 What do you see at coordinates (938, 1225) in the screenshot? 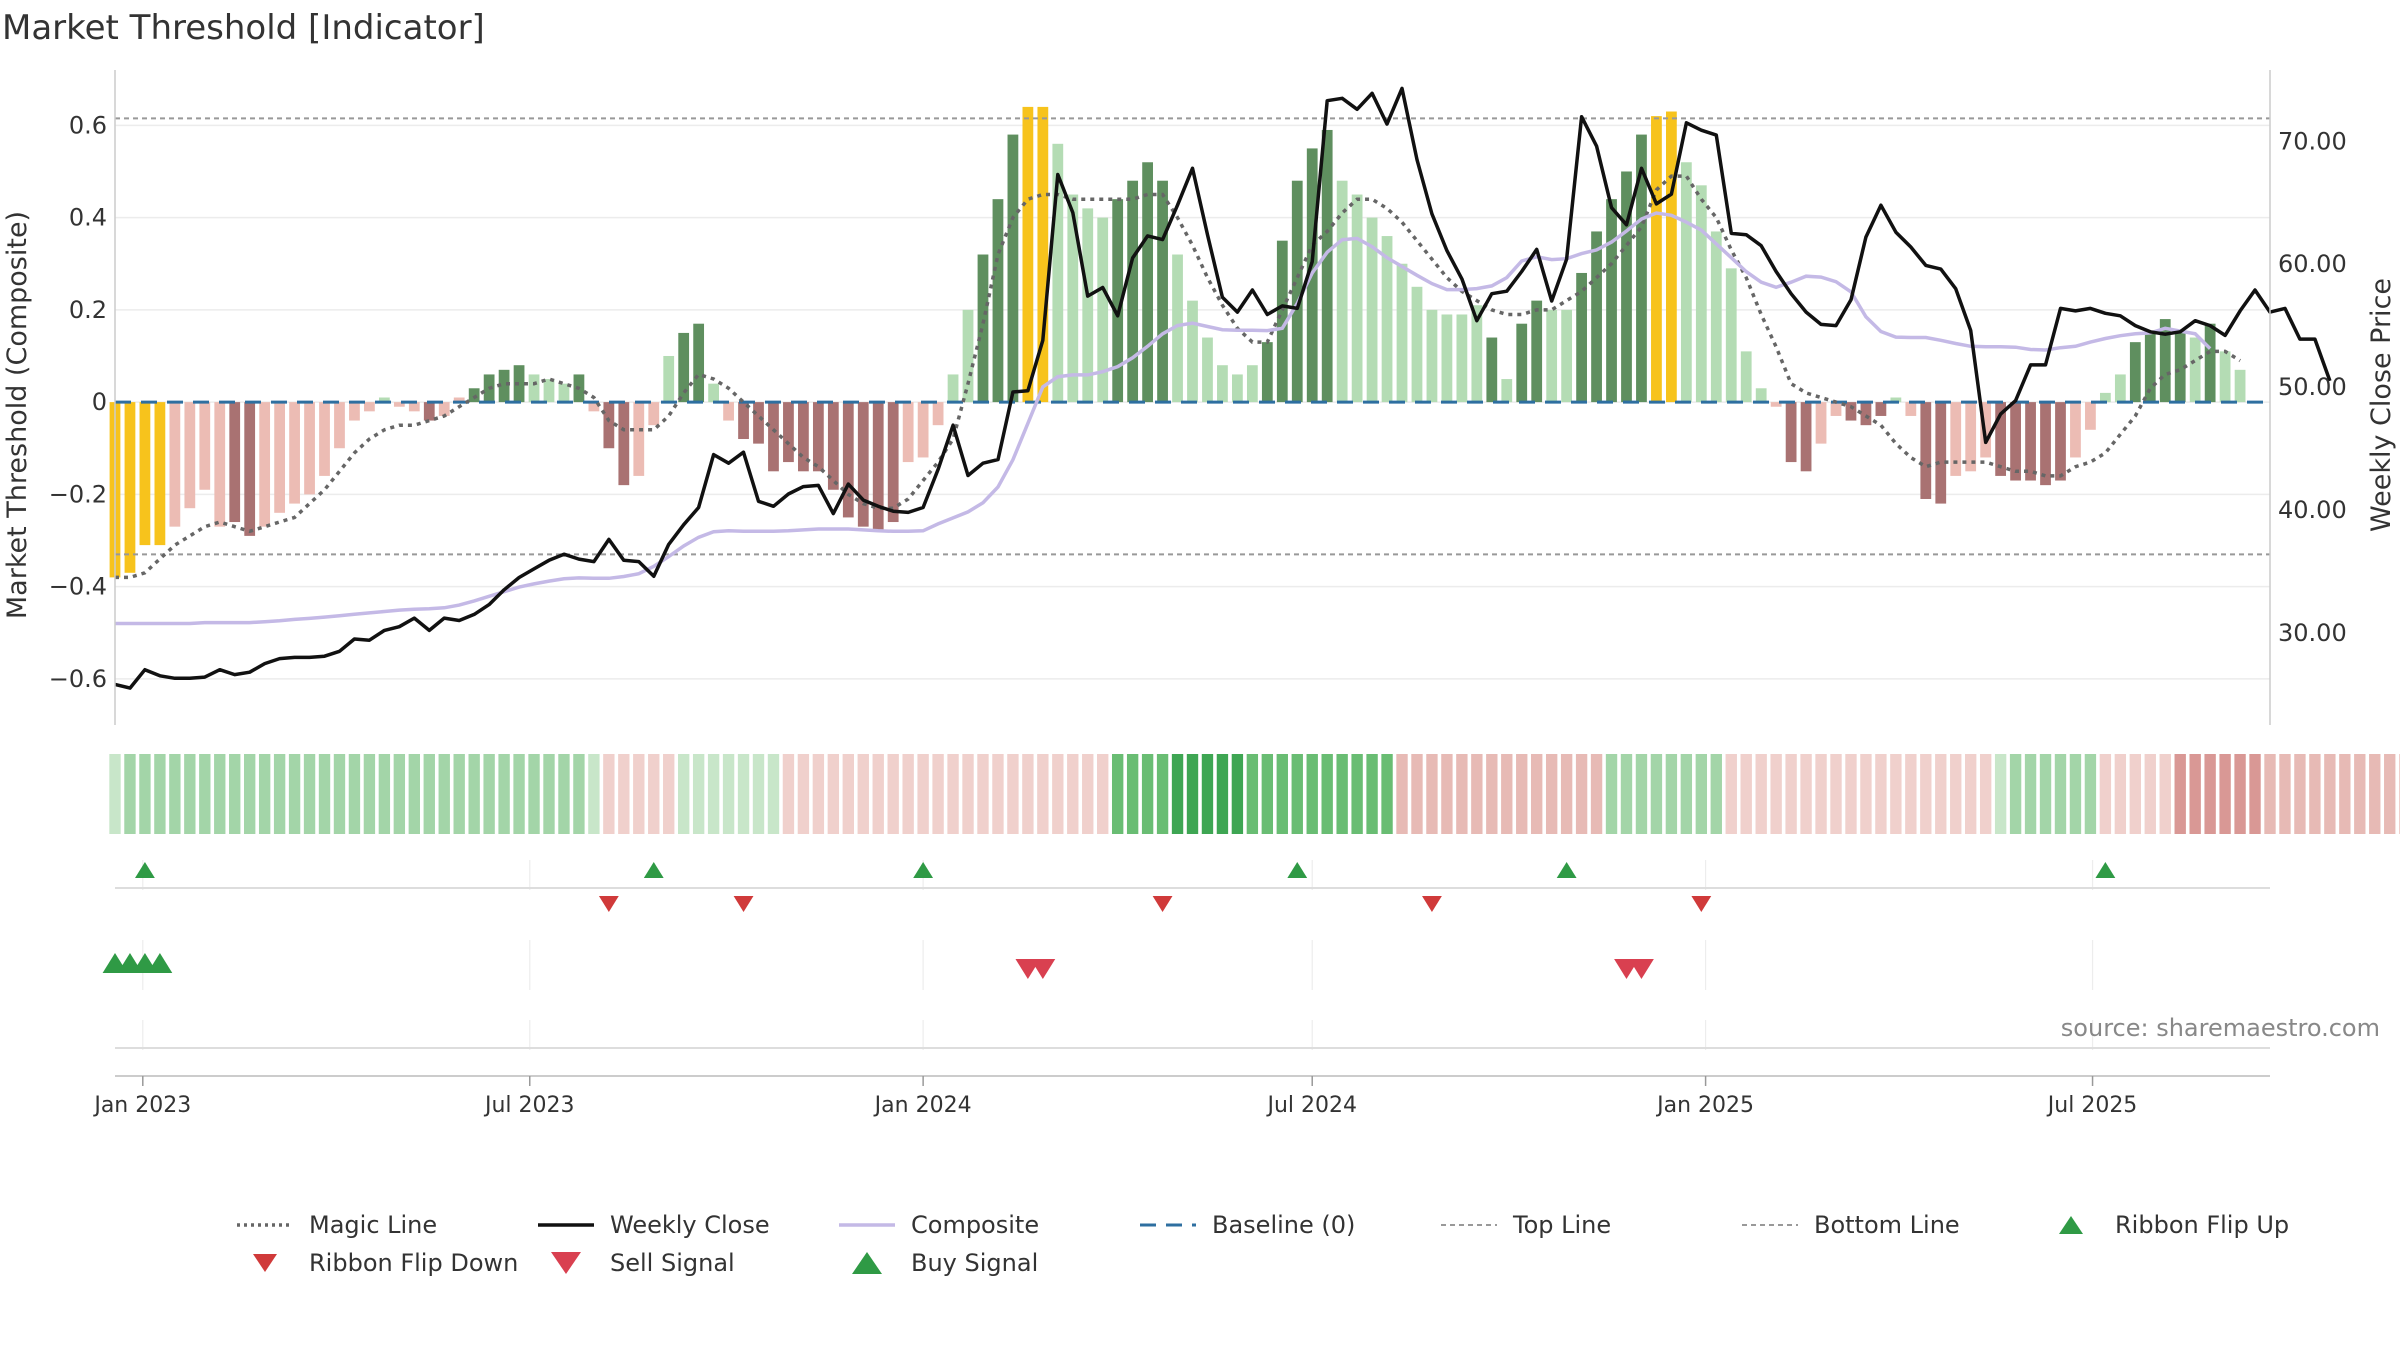
I see `legend-item-composite: Composite` at bounding box center [938, 1225].